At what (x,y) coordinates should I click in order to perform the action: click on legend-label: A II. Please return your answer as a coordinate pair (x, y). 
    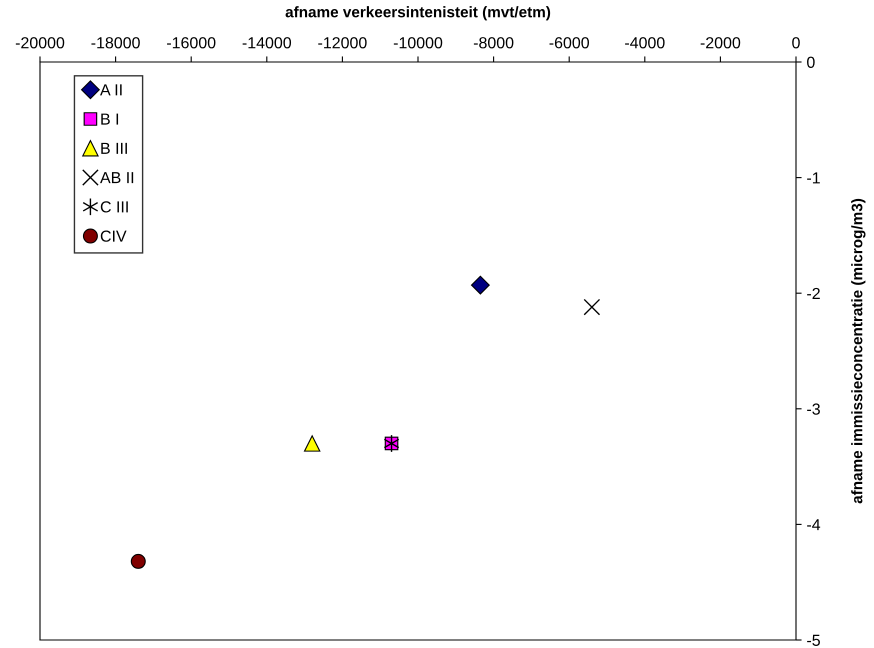
    Looking at the image, I should click on (111, 90).